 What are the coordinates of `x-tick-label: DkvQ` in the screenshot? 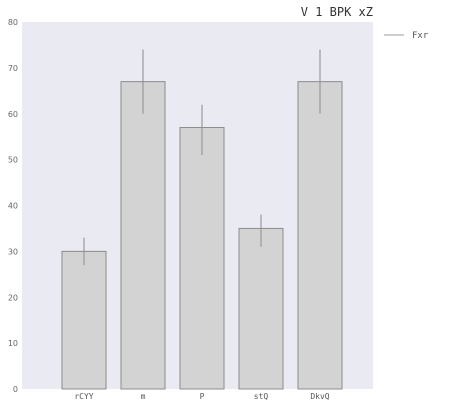 It's located at (319, 396).